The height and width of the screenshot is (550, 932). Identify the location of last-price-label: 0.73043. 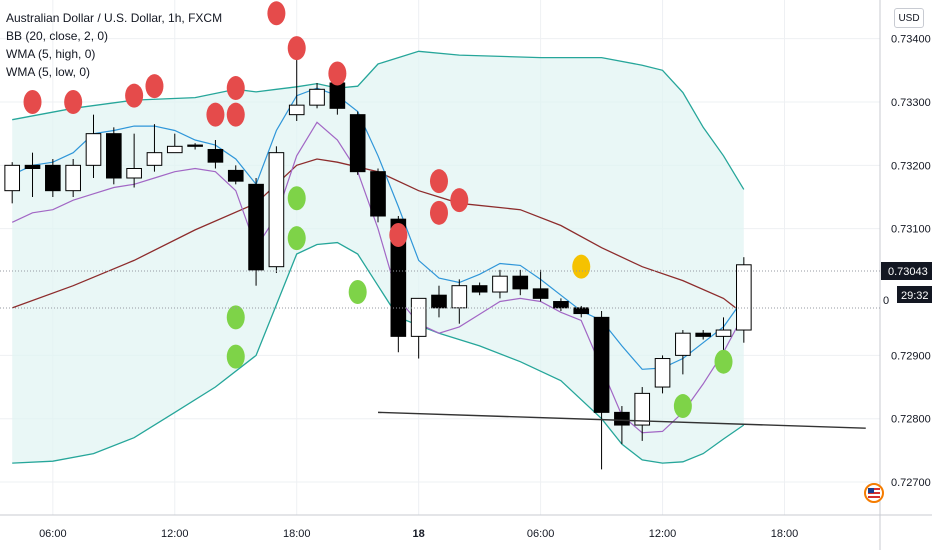
(908, 272).